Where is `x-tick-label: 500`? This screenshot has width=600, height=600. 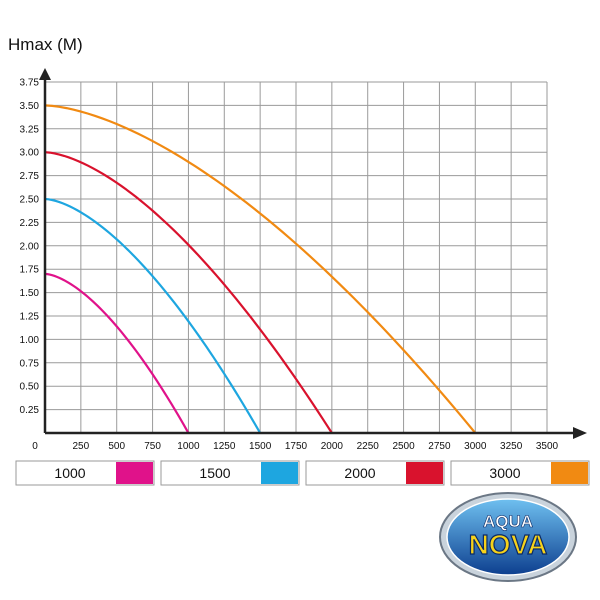
x-tick-label: 500 is located at coordinates (116, 446).